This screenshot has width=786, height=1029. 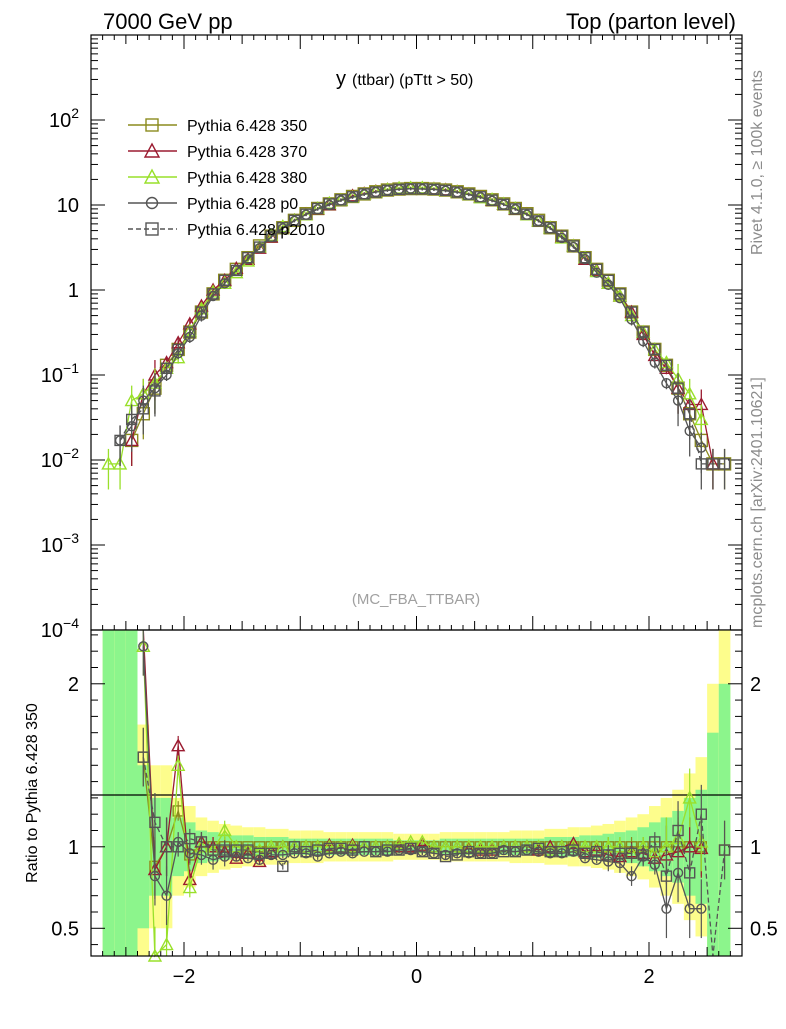 I want to click on legend-label: Pythia 6.428 380, so click(x=247, y=178).